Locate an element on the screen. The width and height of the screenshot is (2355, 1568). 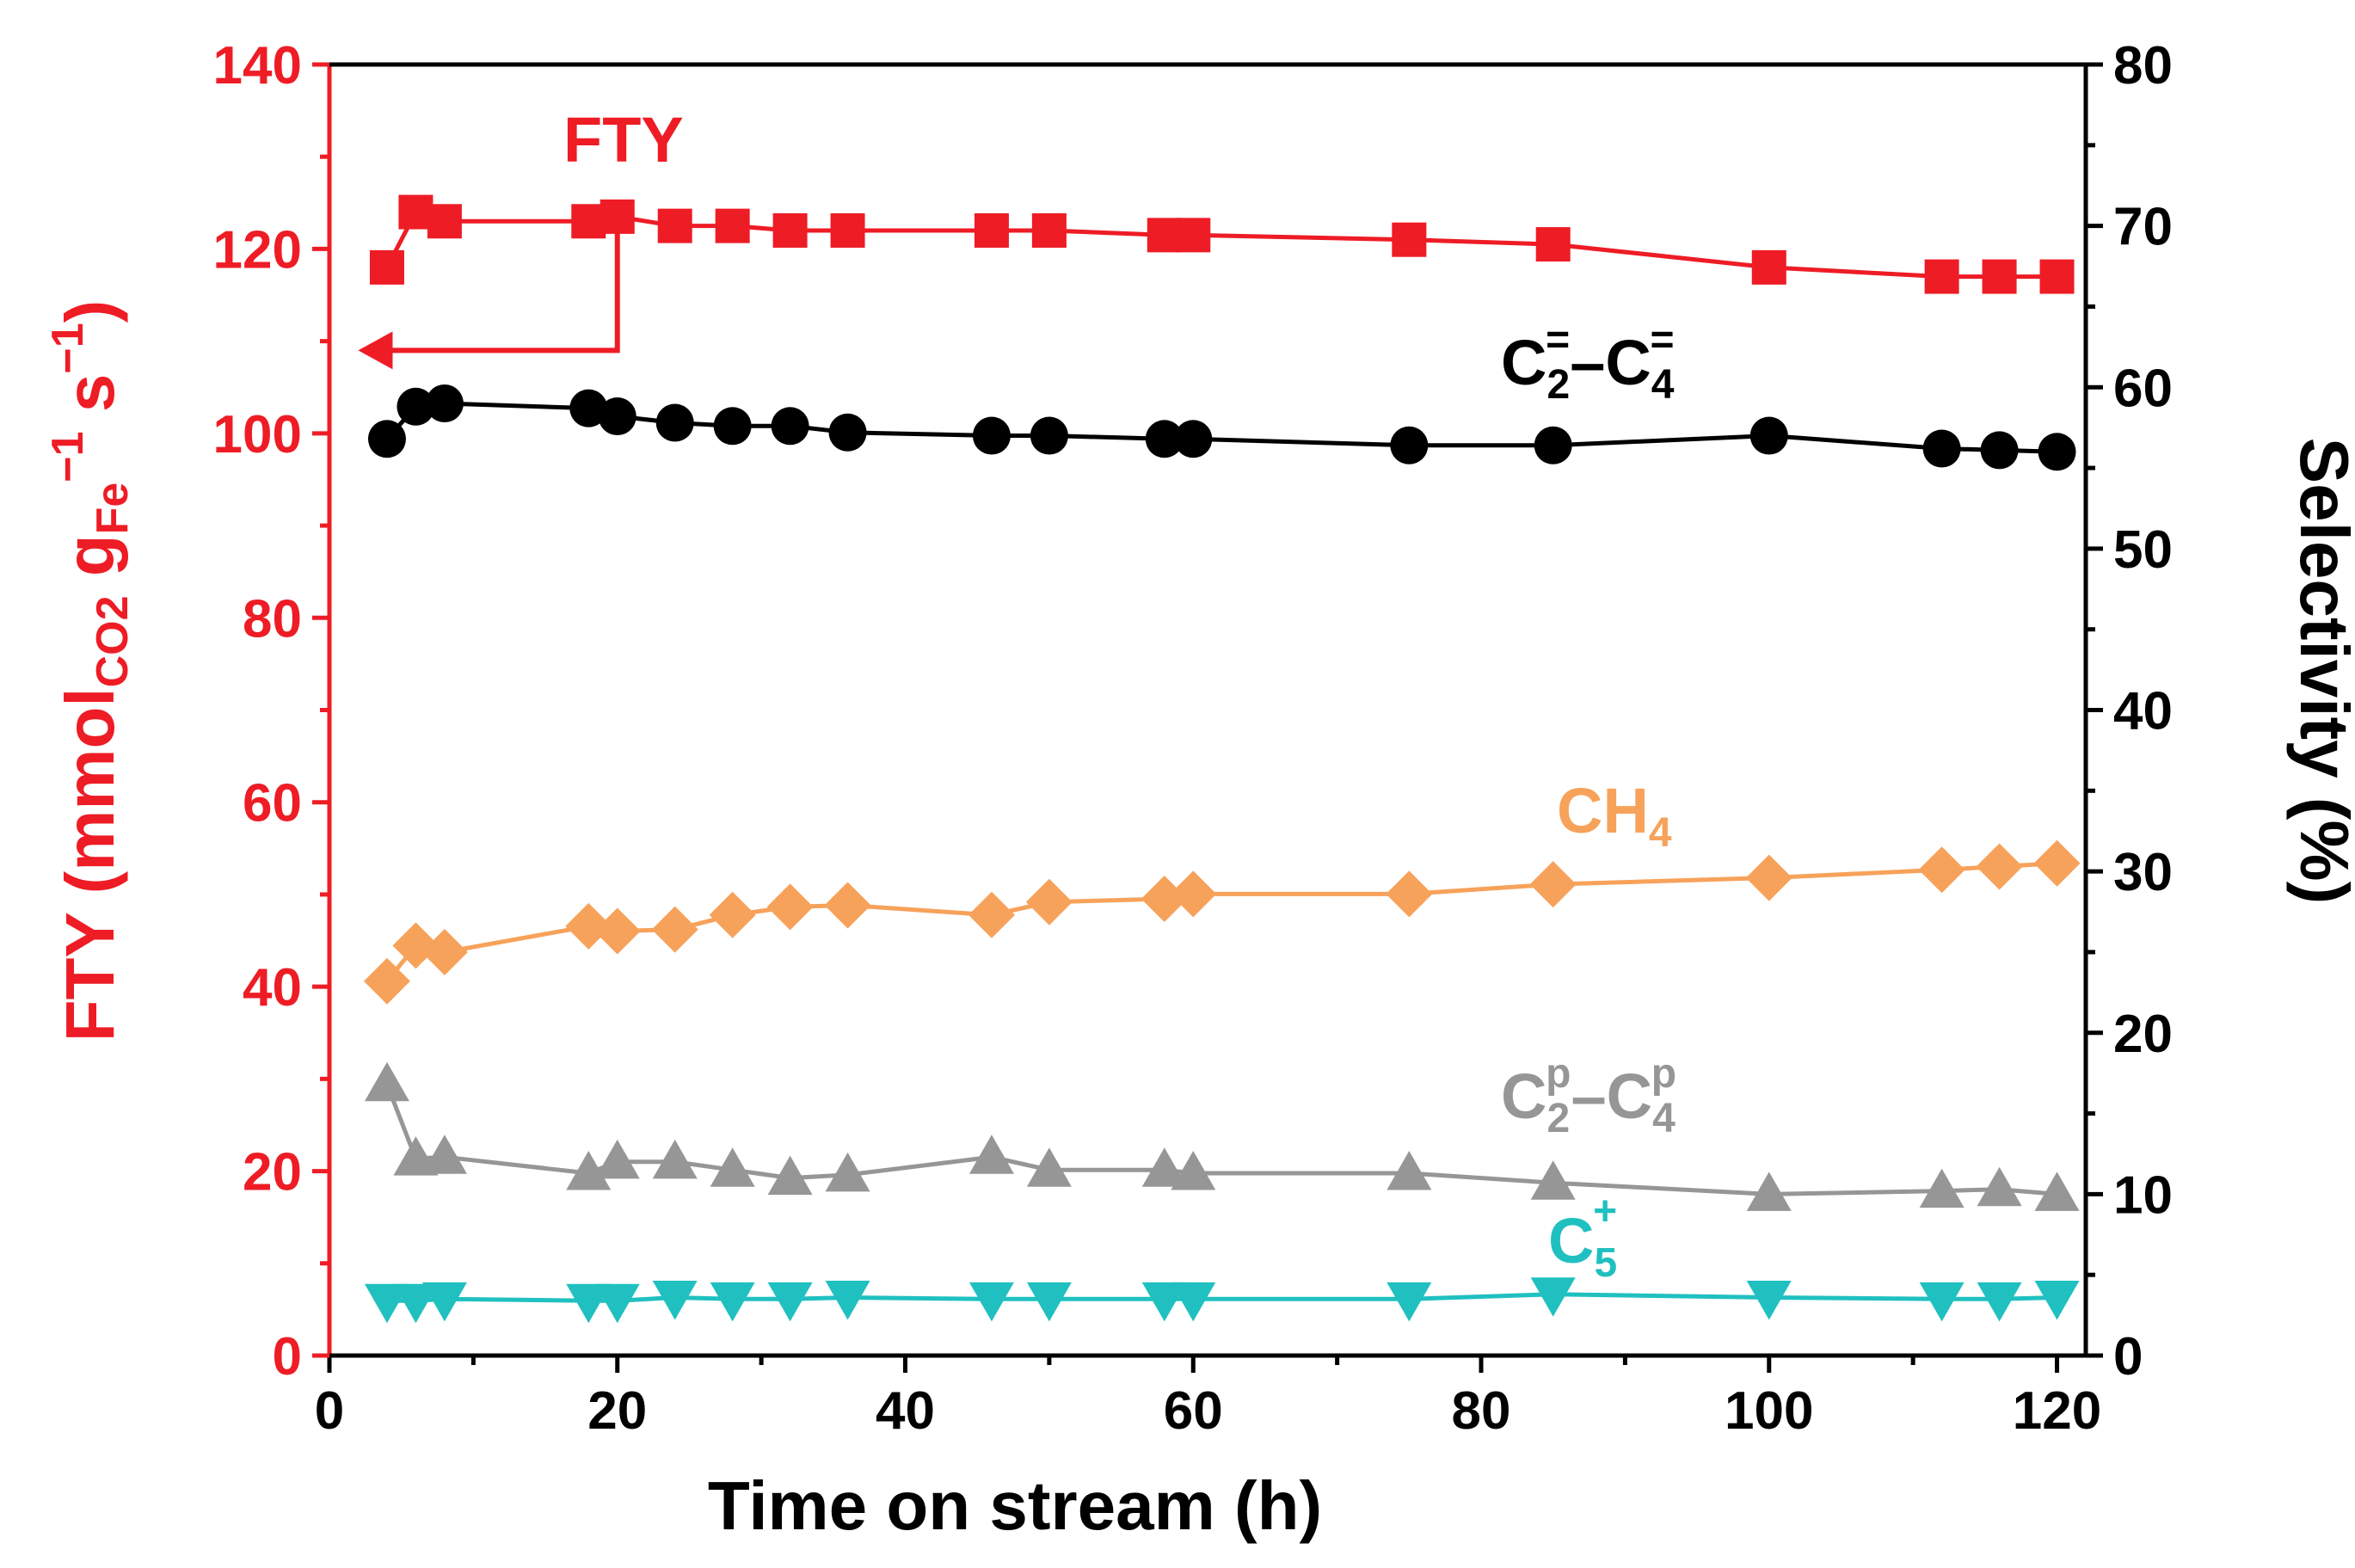
left-axis-label-g: g is located at coordinates (90, 564).